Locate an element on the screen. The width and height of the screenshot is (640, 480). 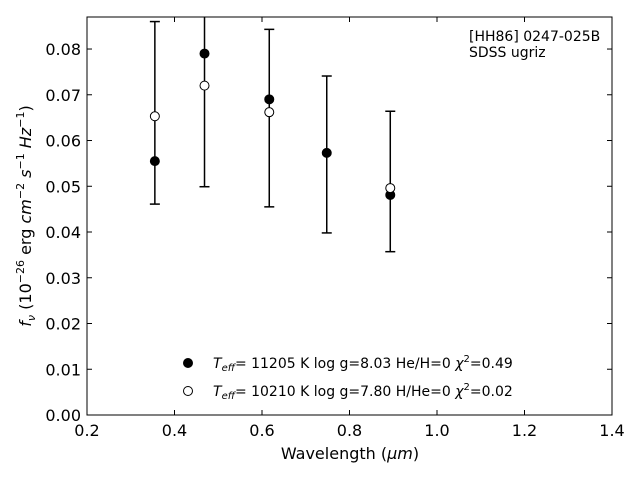
legend-marker-open is located at coordinates (188, 391).